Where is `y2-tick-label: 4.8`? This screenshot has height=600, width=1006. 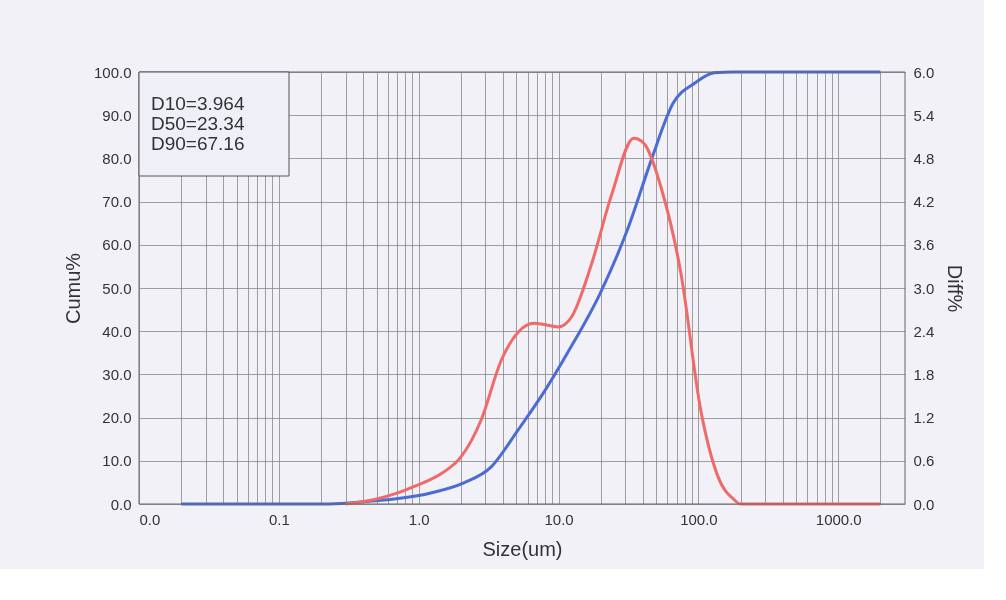 y2-tick-label: 4.8 is located at coordinates (924, 158).